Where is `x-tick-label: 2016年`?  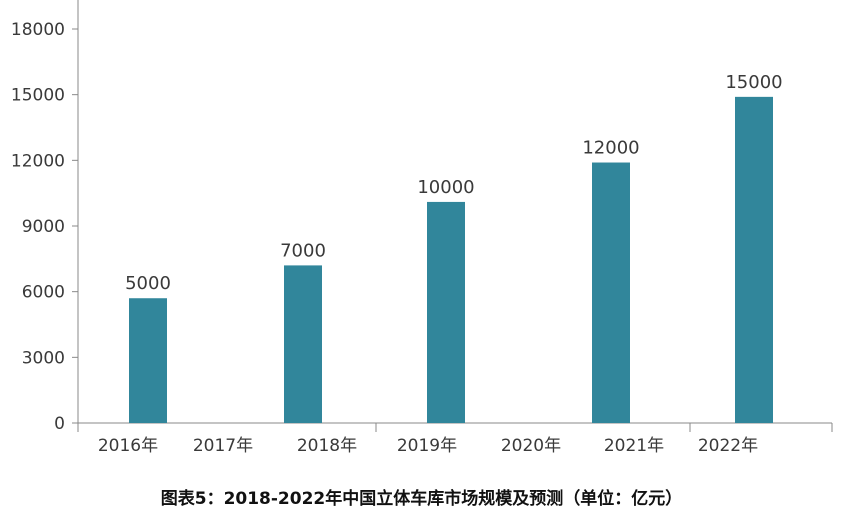
x-tick-label: 2016年 is located at coordinates (128, 446).